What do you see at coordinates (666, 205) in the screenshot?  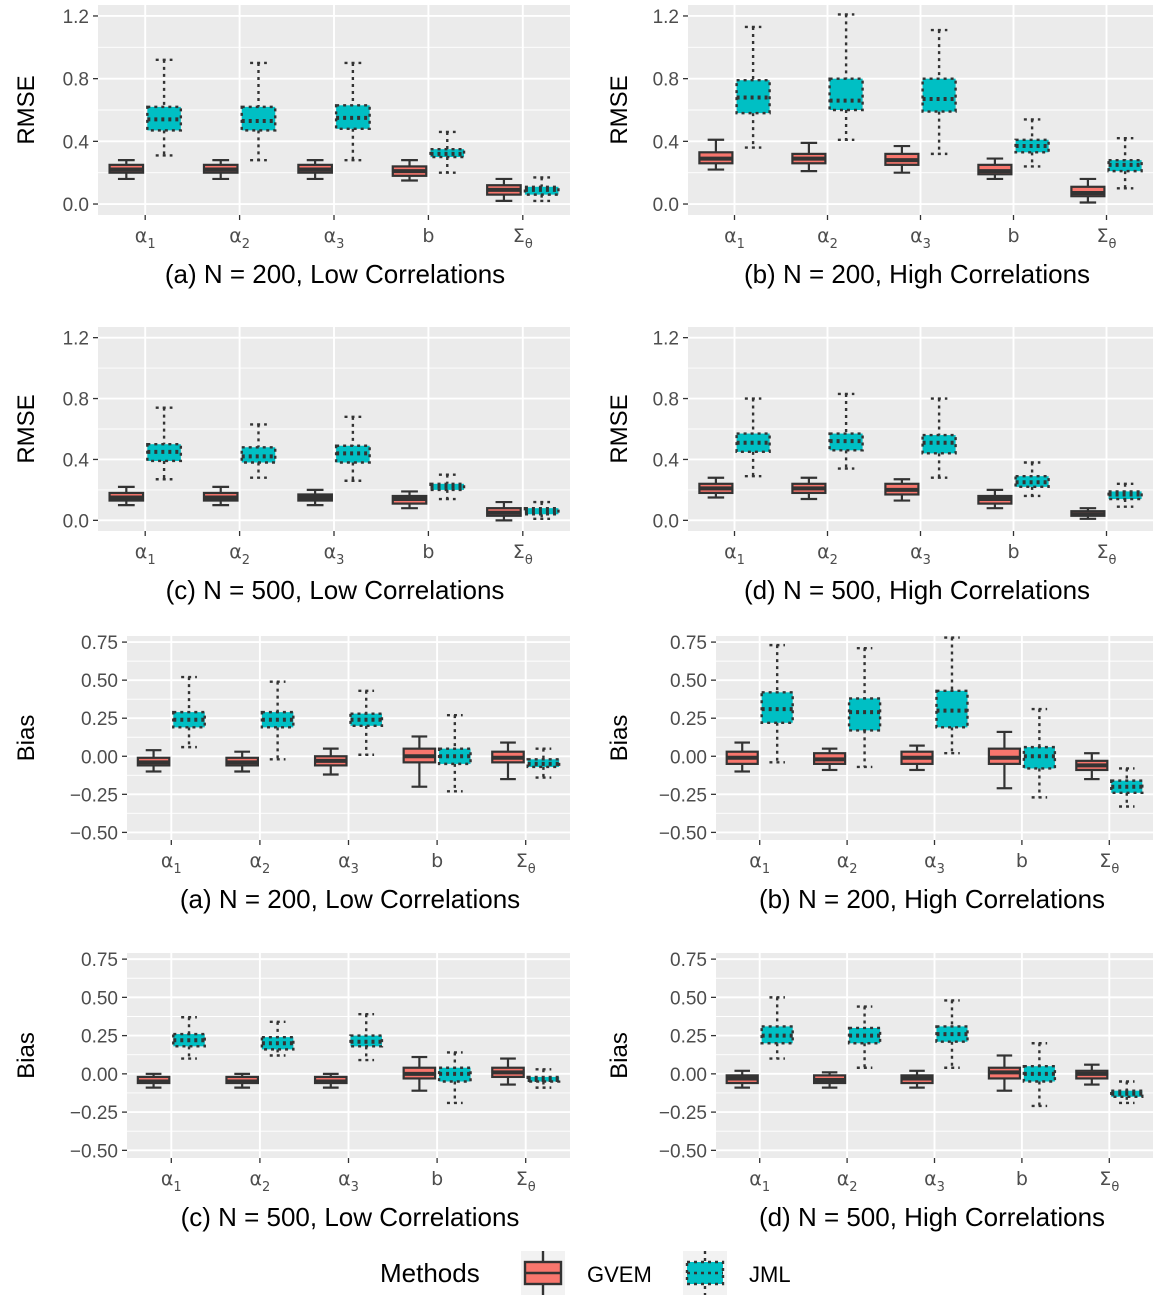 I see `y-tick-label: 0.0` at bounding box center [666, 205].